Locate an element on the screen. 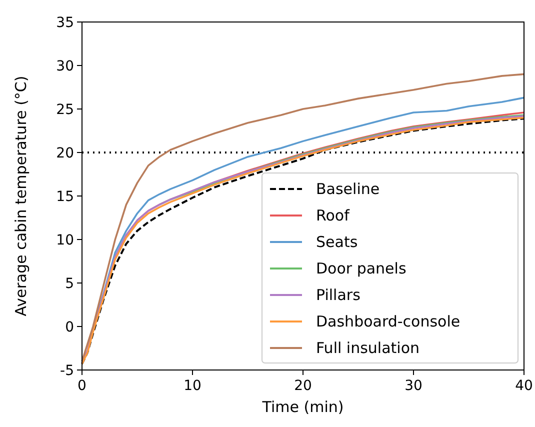 This screenshot has width=535, height=427. x-tick-label: 40 is located at coordinates (524, 386).